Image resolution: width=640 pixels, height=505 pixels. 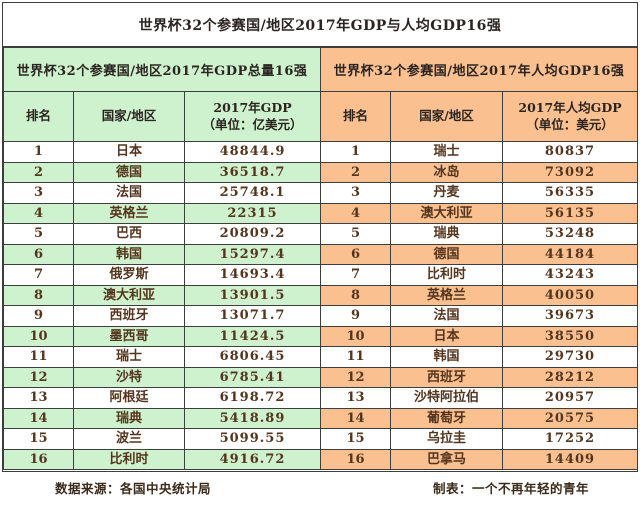 I want to click on val-cell: 48844.9, so click(x=252, y=152).